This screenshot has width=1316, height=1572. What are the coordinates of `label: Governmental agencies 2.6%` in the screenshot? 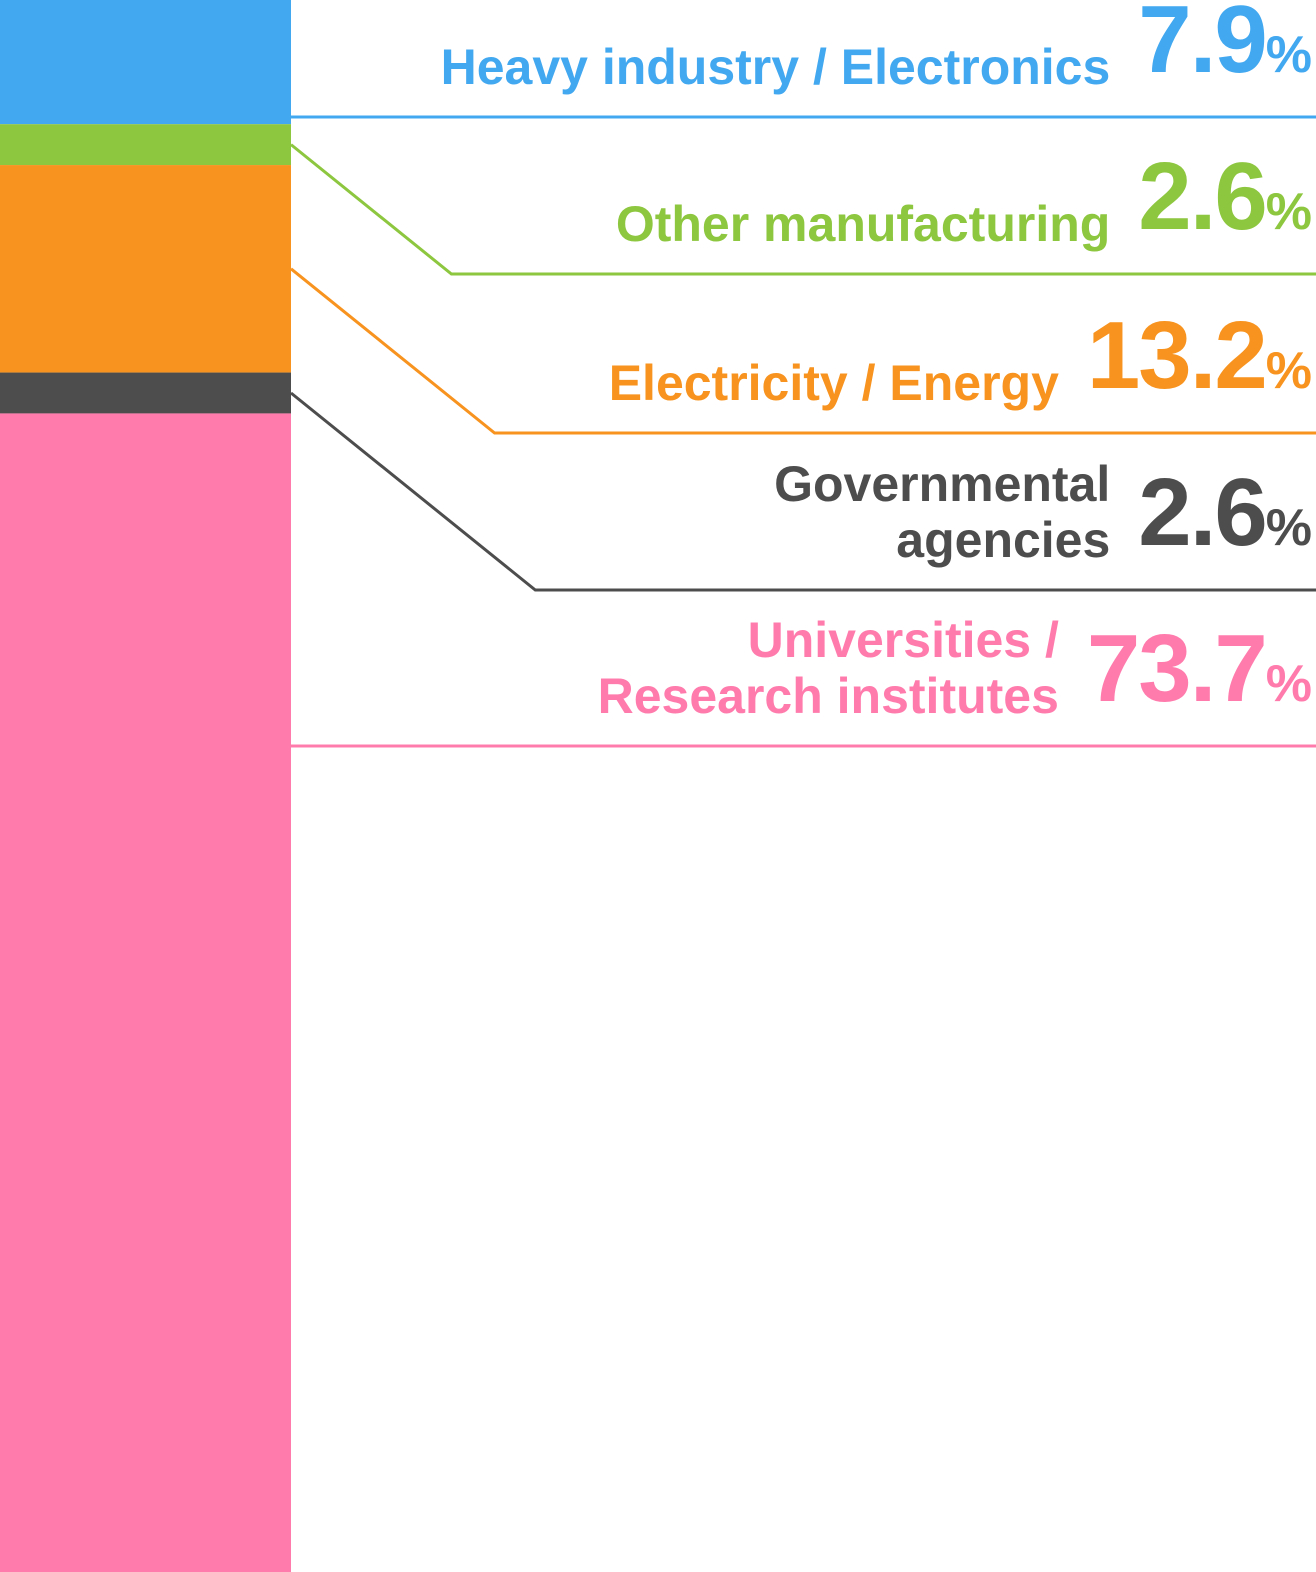 It's located at (1021, 516).